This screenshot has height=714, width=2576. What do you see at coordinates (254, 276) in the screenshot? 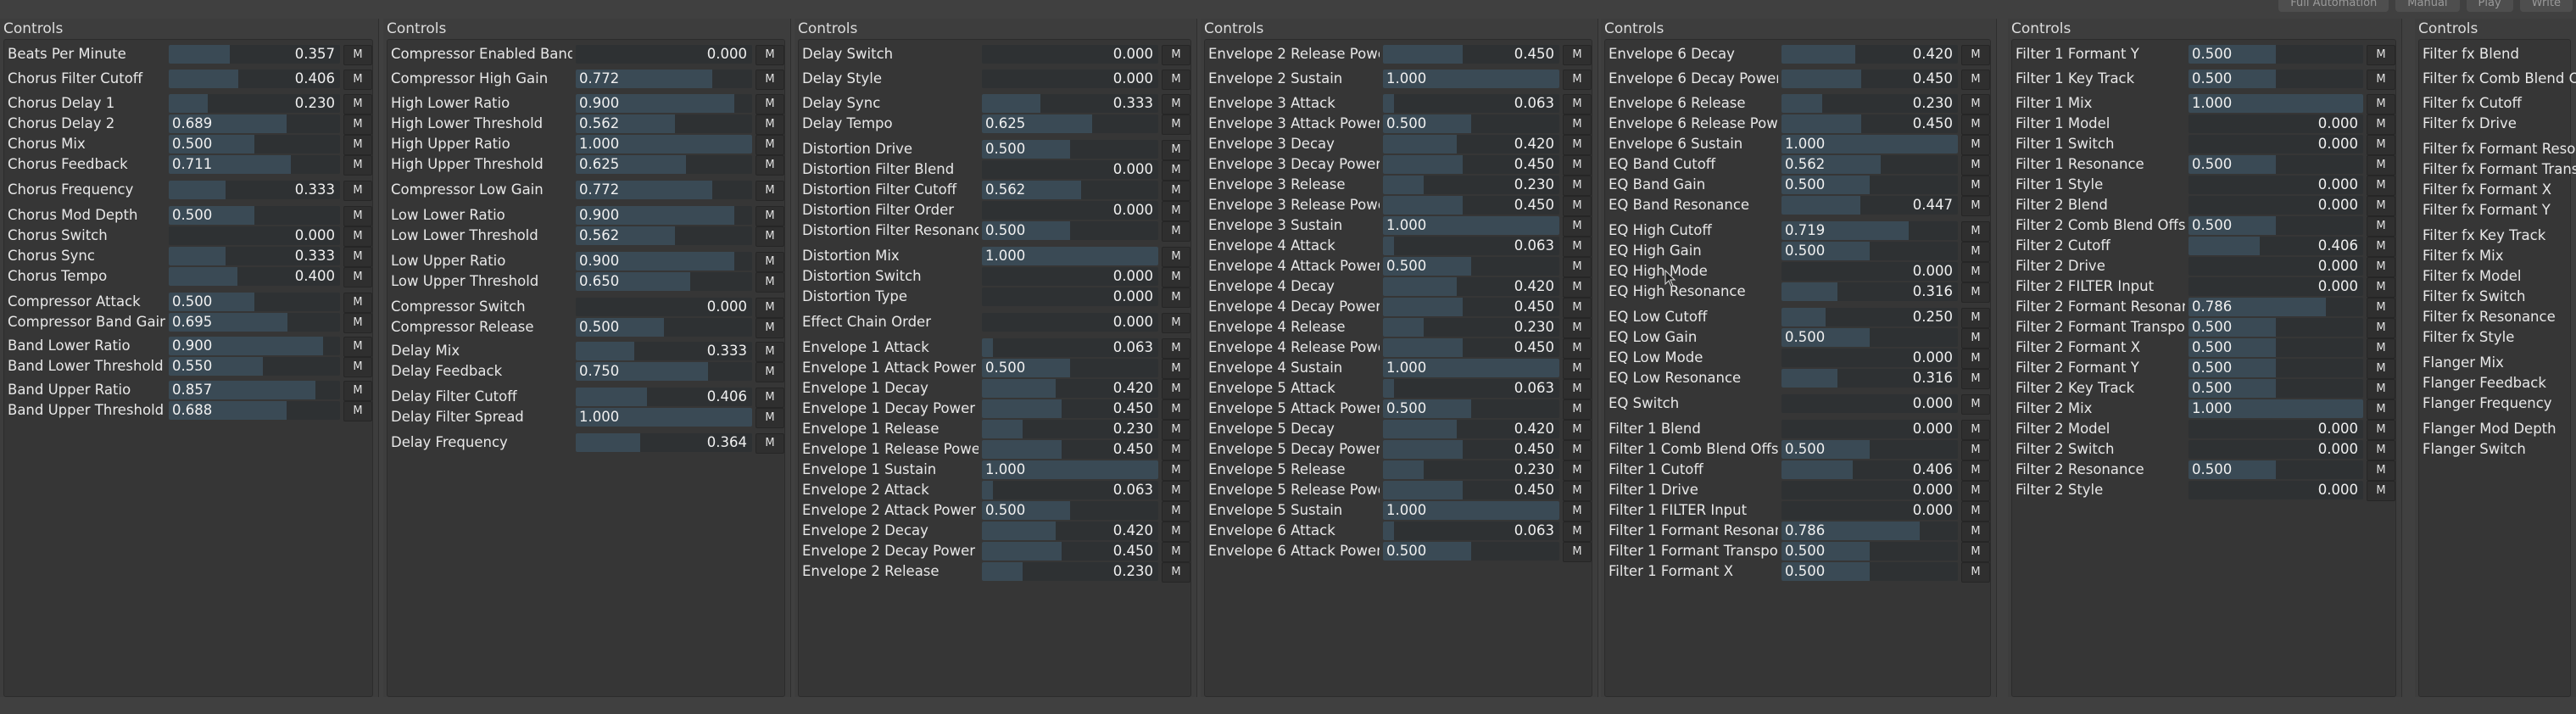
I see `value-slider: 0.400` at bounding box center [254, 276].